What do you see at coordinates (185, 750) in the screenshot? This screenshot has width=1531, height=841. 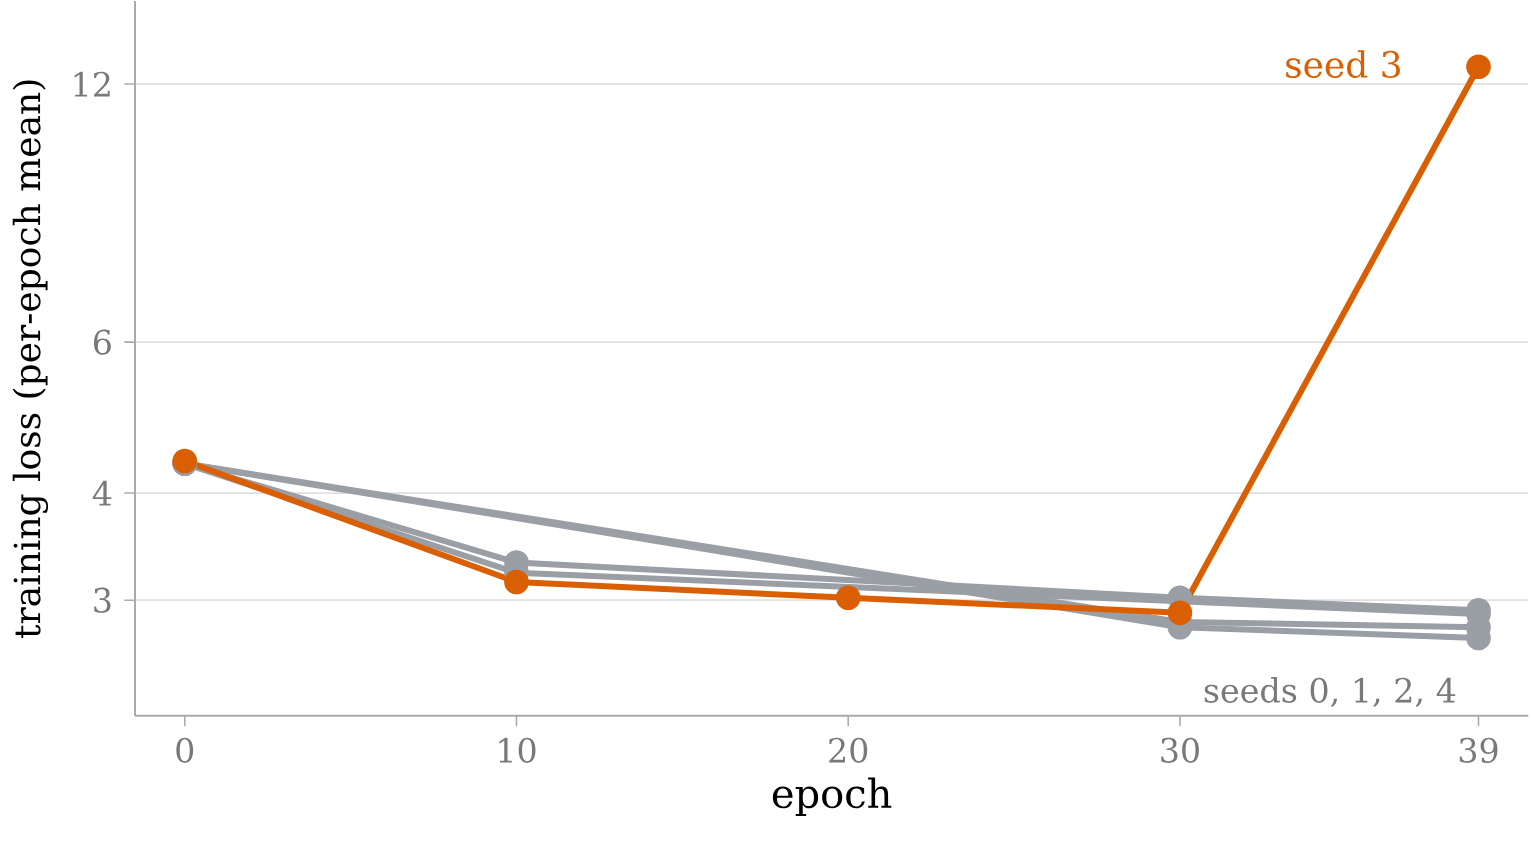 I see `x-tick-label: 0` at bounding box center [185, 750].